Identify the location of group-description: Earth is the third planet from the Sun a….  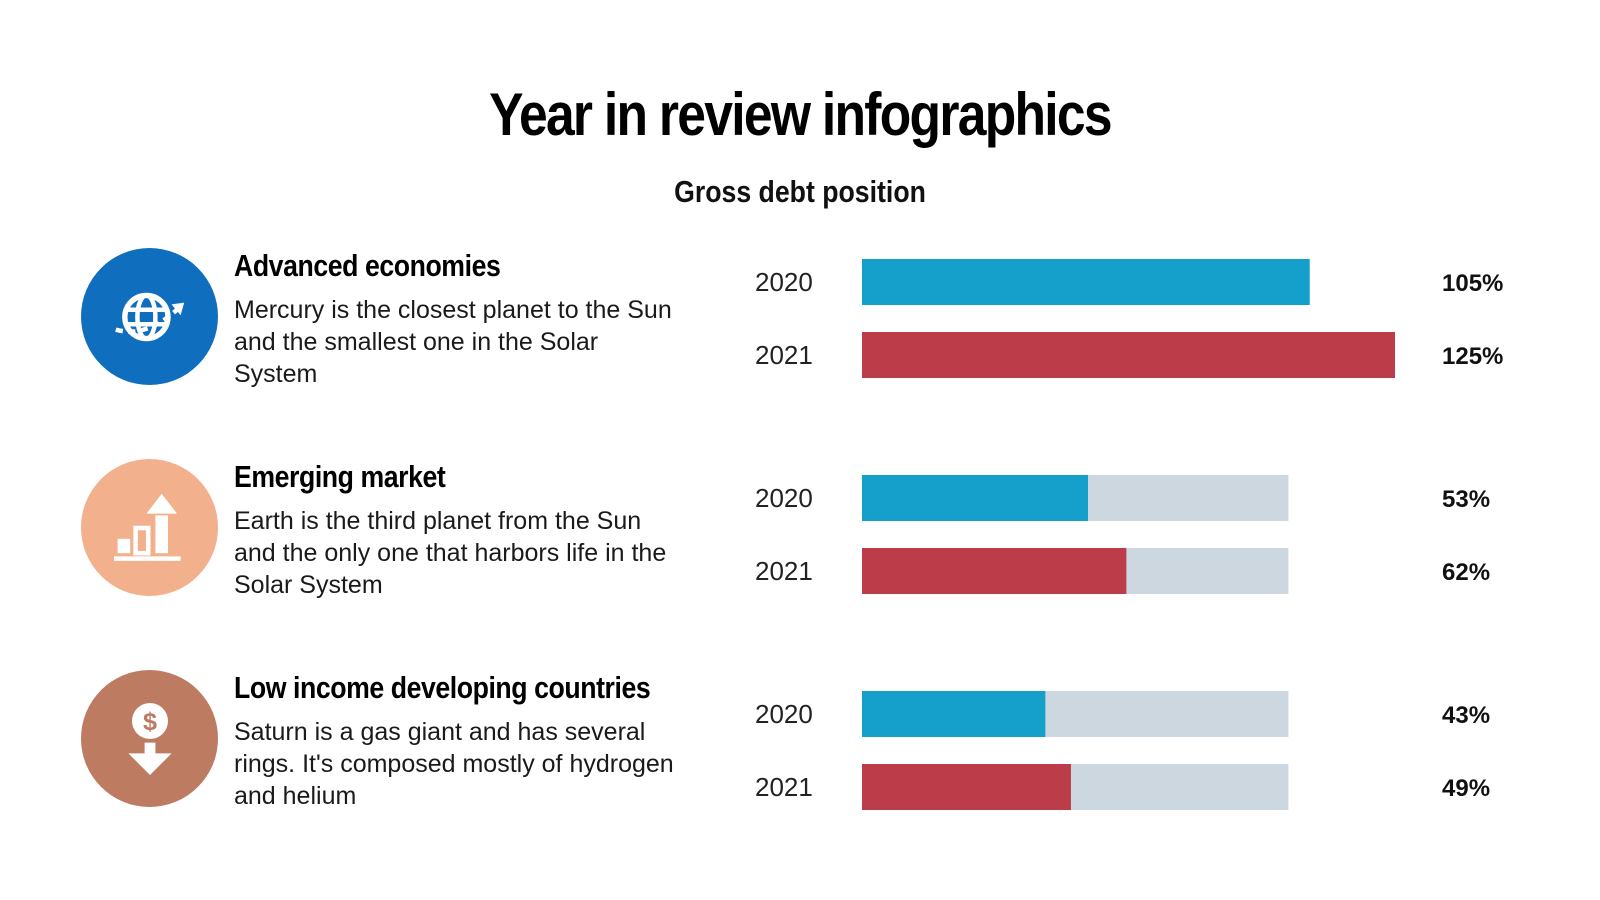
(450, 553).